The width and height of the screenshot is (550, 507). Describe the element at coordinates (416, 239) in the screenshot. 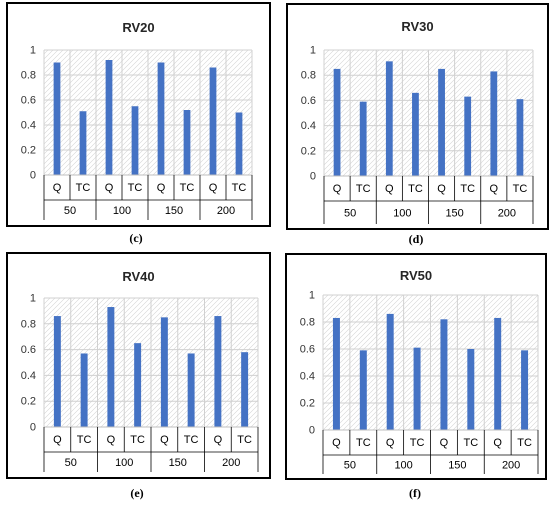

I see `caption-d: (d)` at that location.